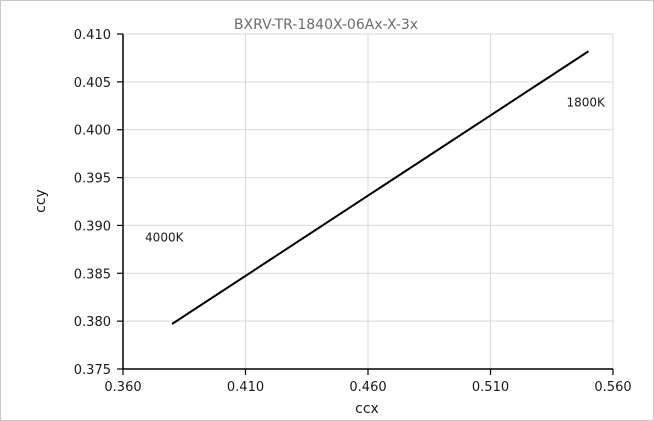  Describe the element at coordinates (245, 387) in the screenshot. I see `x-tick-label: 0.410` at that location.